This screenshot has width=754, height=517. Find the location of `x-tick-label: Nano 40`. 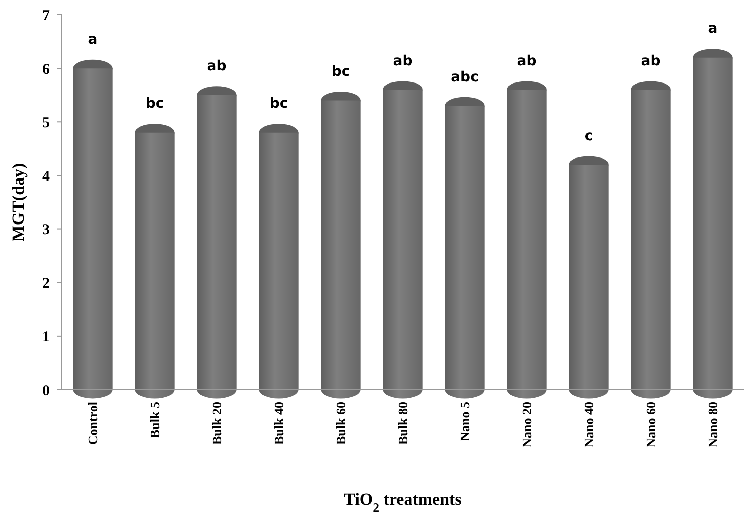

x-tick-label: Nano 40 is located at coordinates (589, 425).